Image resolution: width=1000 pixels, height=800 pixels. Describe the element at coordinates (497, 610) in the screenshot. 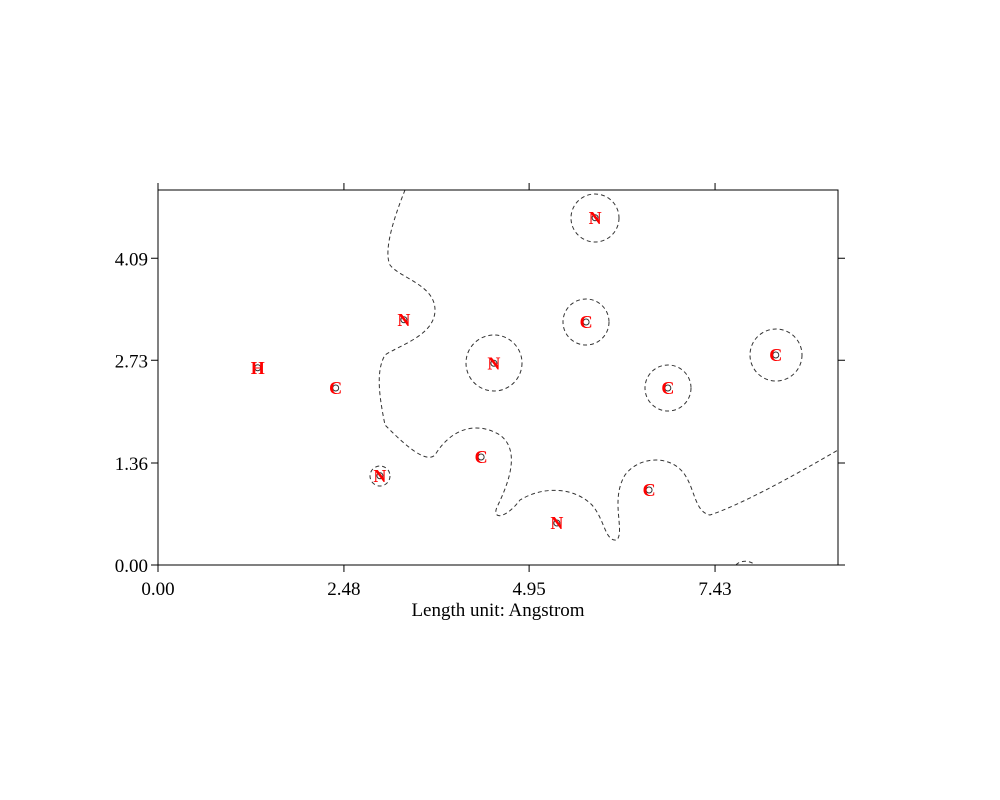

I see `x-axis-label: Length unit: Angstrom` at that location.